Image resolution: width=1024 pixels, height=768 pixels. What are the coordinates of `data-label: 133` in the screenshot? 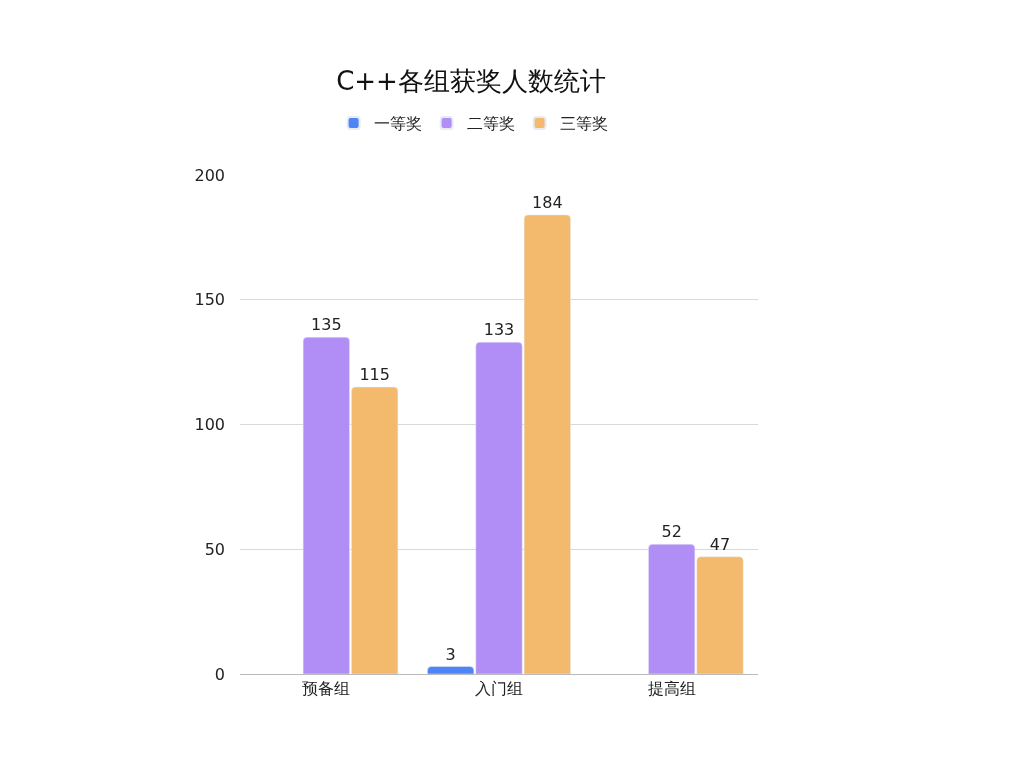 It's located at (499, 330).